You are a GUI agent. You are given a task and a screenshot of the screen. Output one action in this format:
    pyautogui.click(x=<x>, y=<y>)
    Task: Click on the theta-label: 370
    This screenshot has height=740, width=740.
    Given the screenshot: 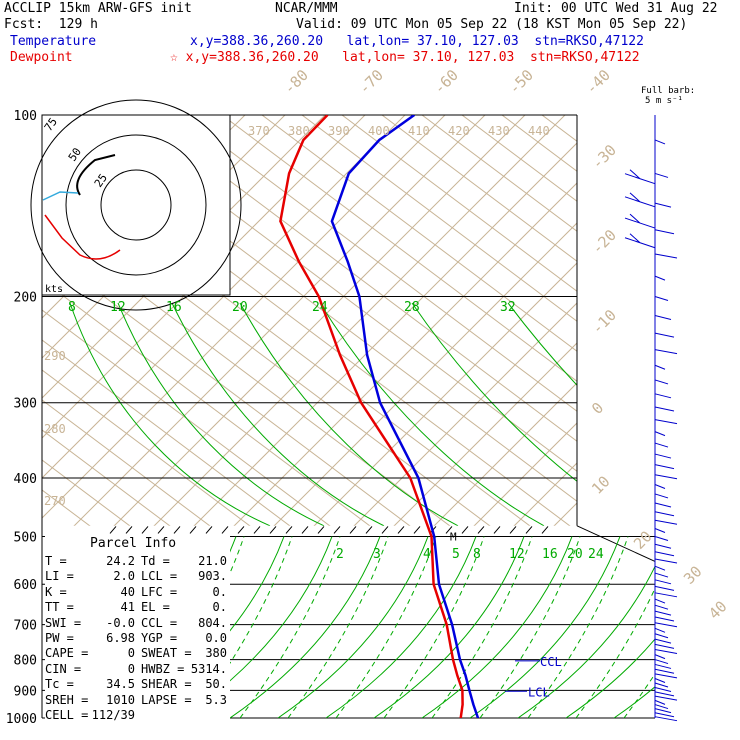 What is the action you would take?
    pyautogui.click(x=259, y=131)
    